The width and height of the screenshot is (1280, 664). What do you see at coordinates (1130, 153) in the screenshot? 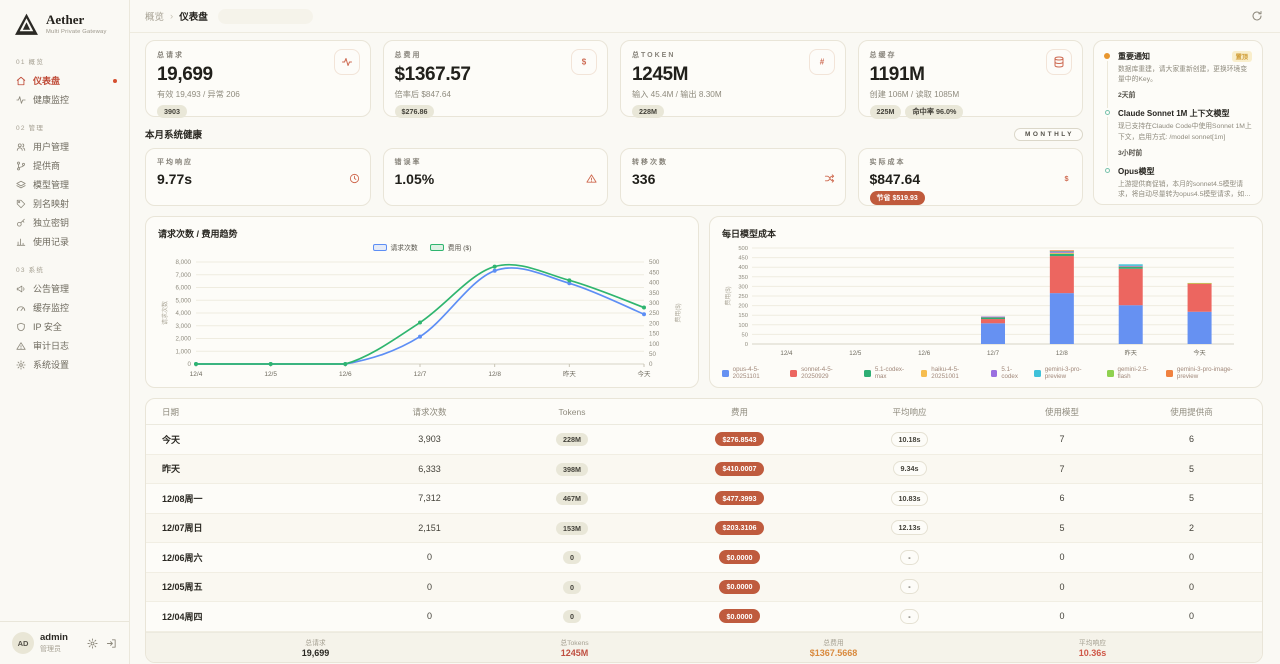
I see `notification-time: 3小时前` at bounding box center [1130, 153].